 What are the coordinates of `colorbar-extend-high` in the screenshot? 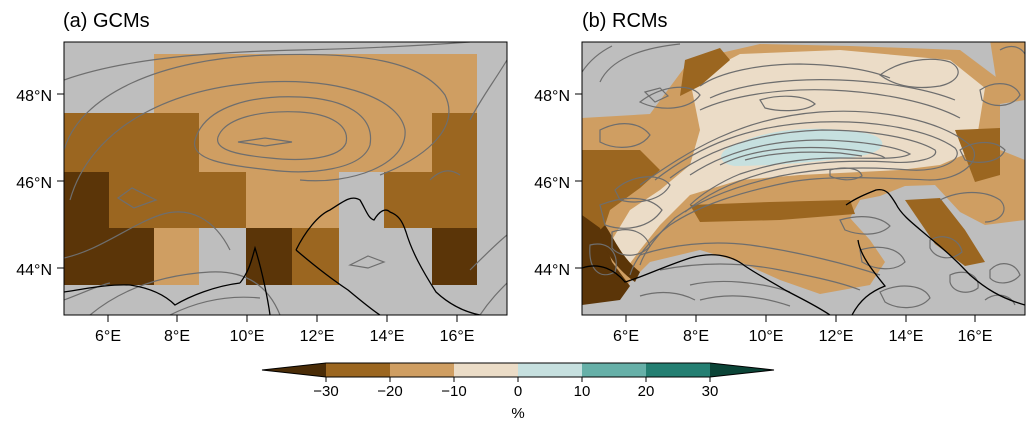 It's located at (742, 370).